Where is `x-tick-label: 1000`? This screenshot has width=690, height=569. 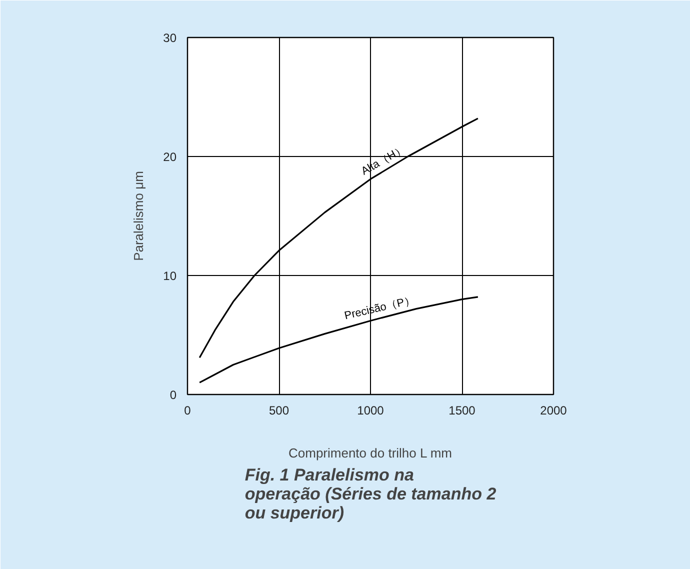
x-tick-label: 1000 is located at coordinates (370, 411).